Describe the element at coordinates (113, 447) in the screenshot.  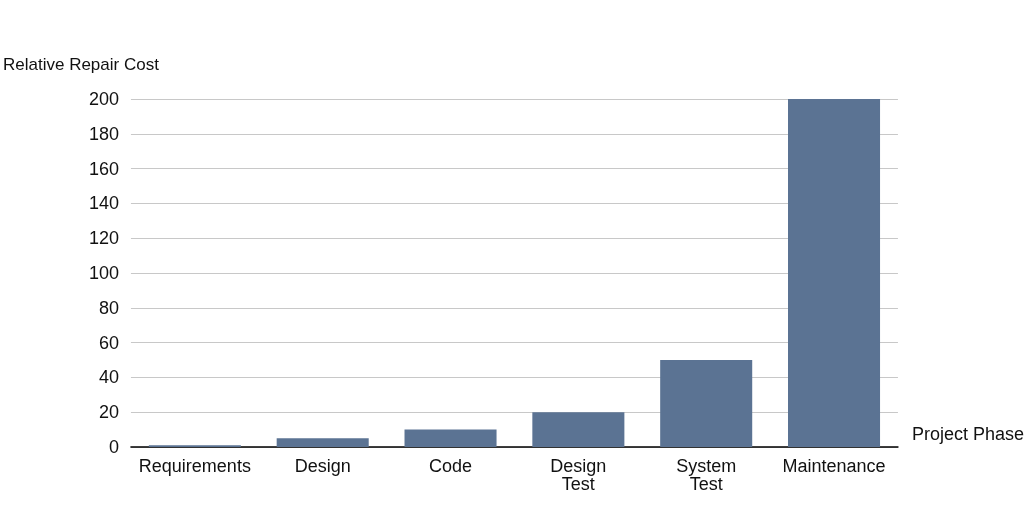
I see `y-tick-label: 0` at that location.